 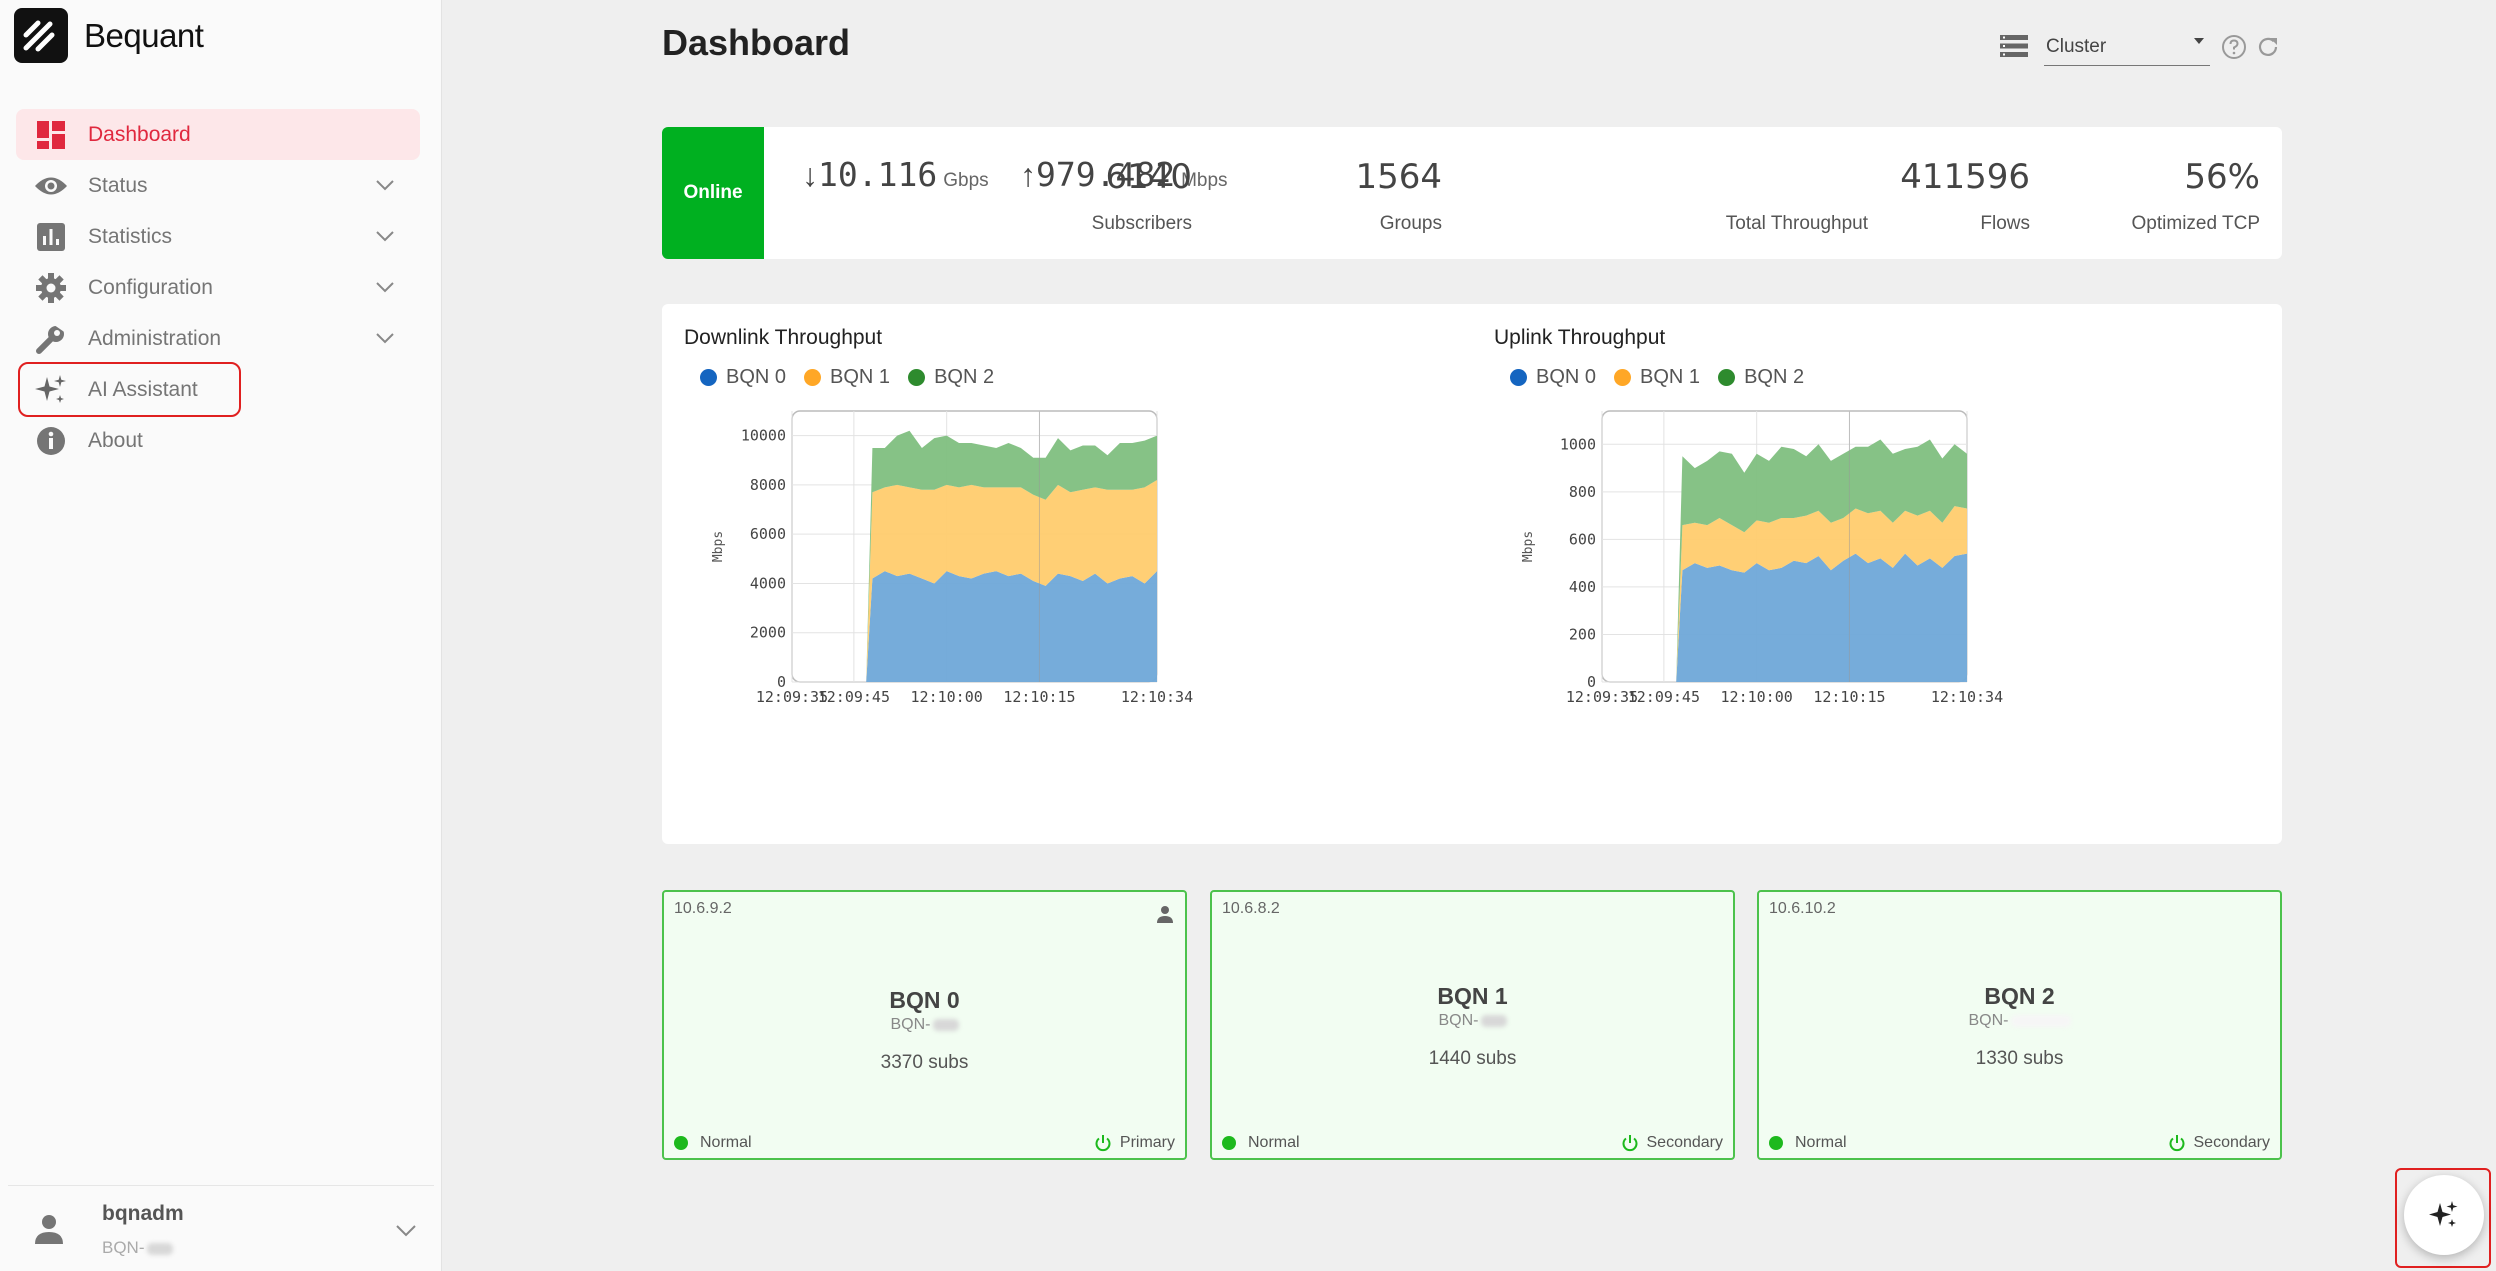 What do you see at coordinates (1670, 377) in the screenshot?
I see `legend-label: BQN 1` at bounding box center [1670, 377].